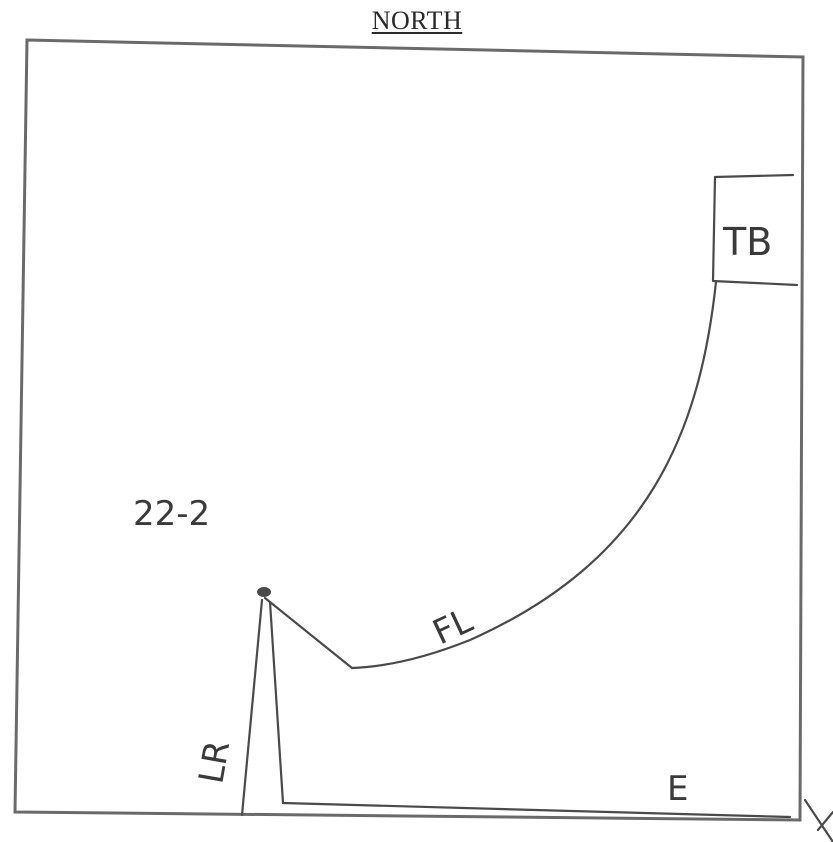  What do you see at coordinates (818, 820) in the screenshot?
I see `corner-x-mark` at bounding box center [818, 820].